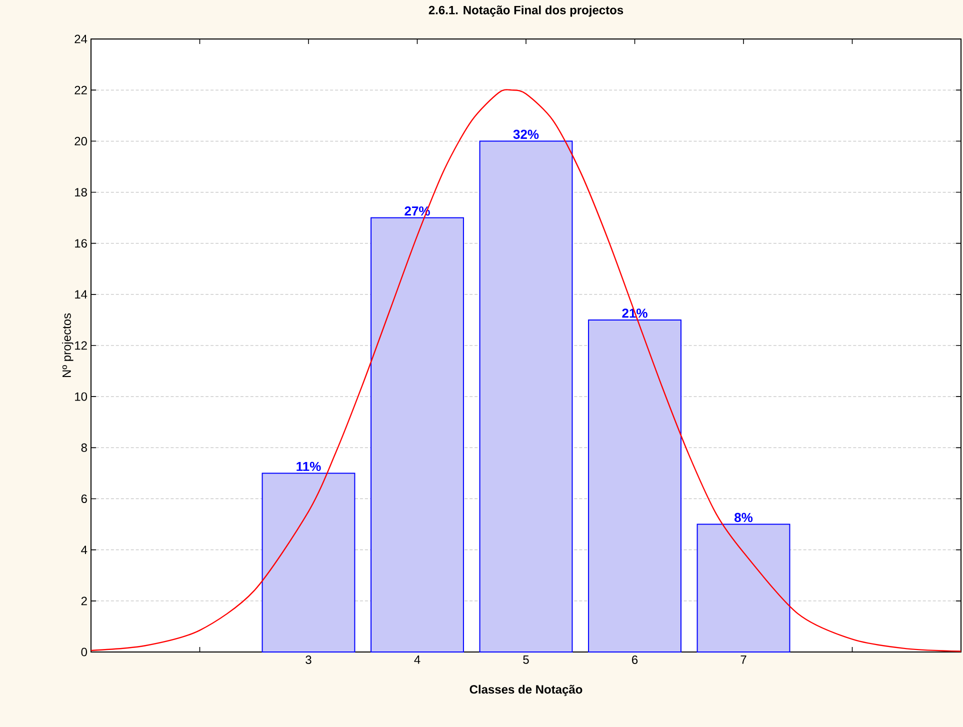 The width and height of the screenshot is (963, 727). I want to click on y-tick-label: 16, so click(81, 243).